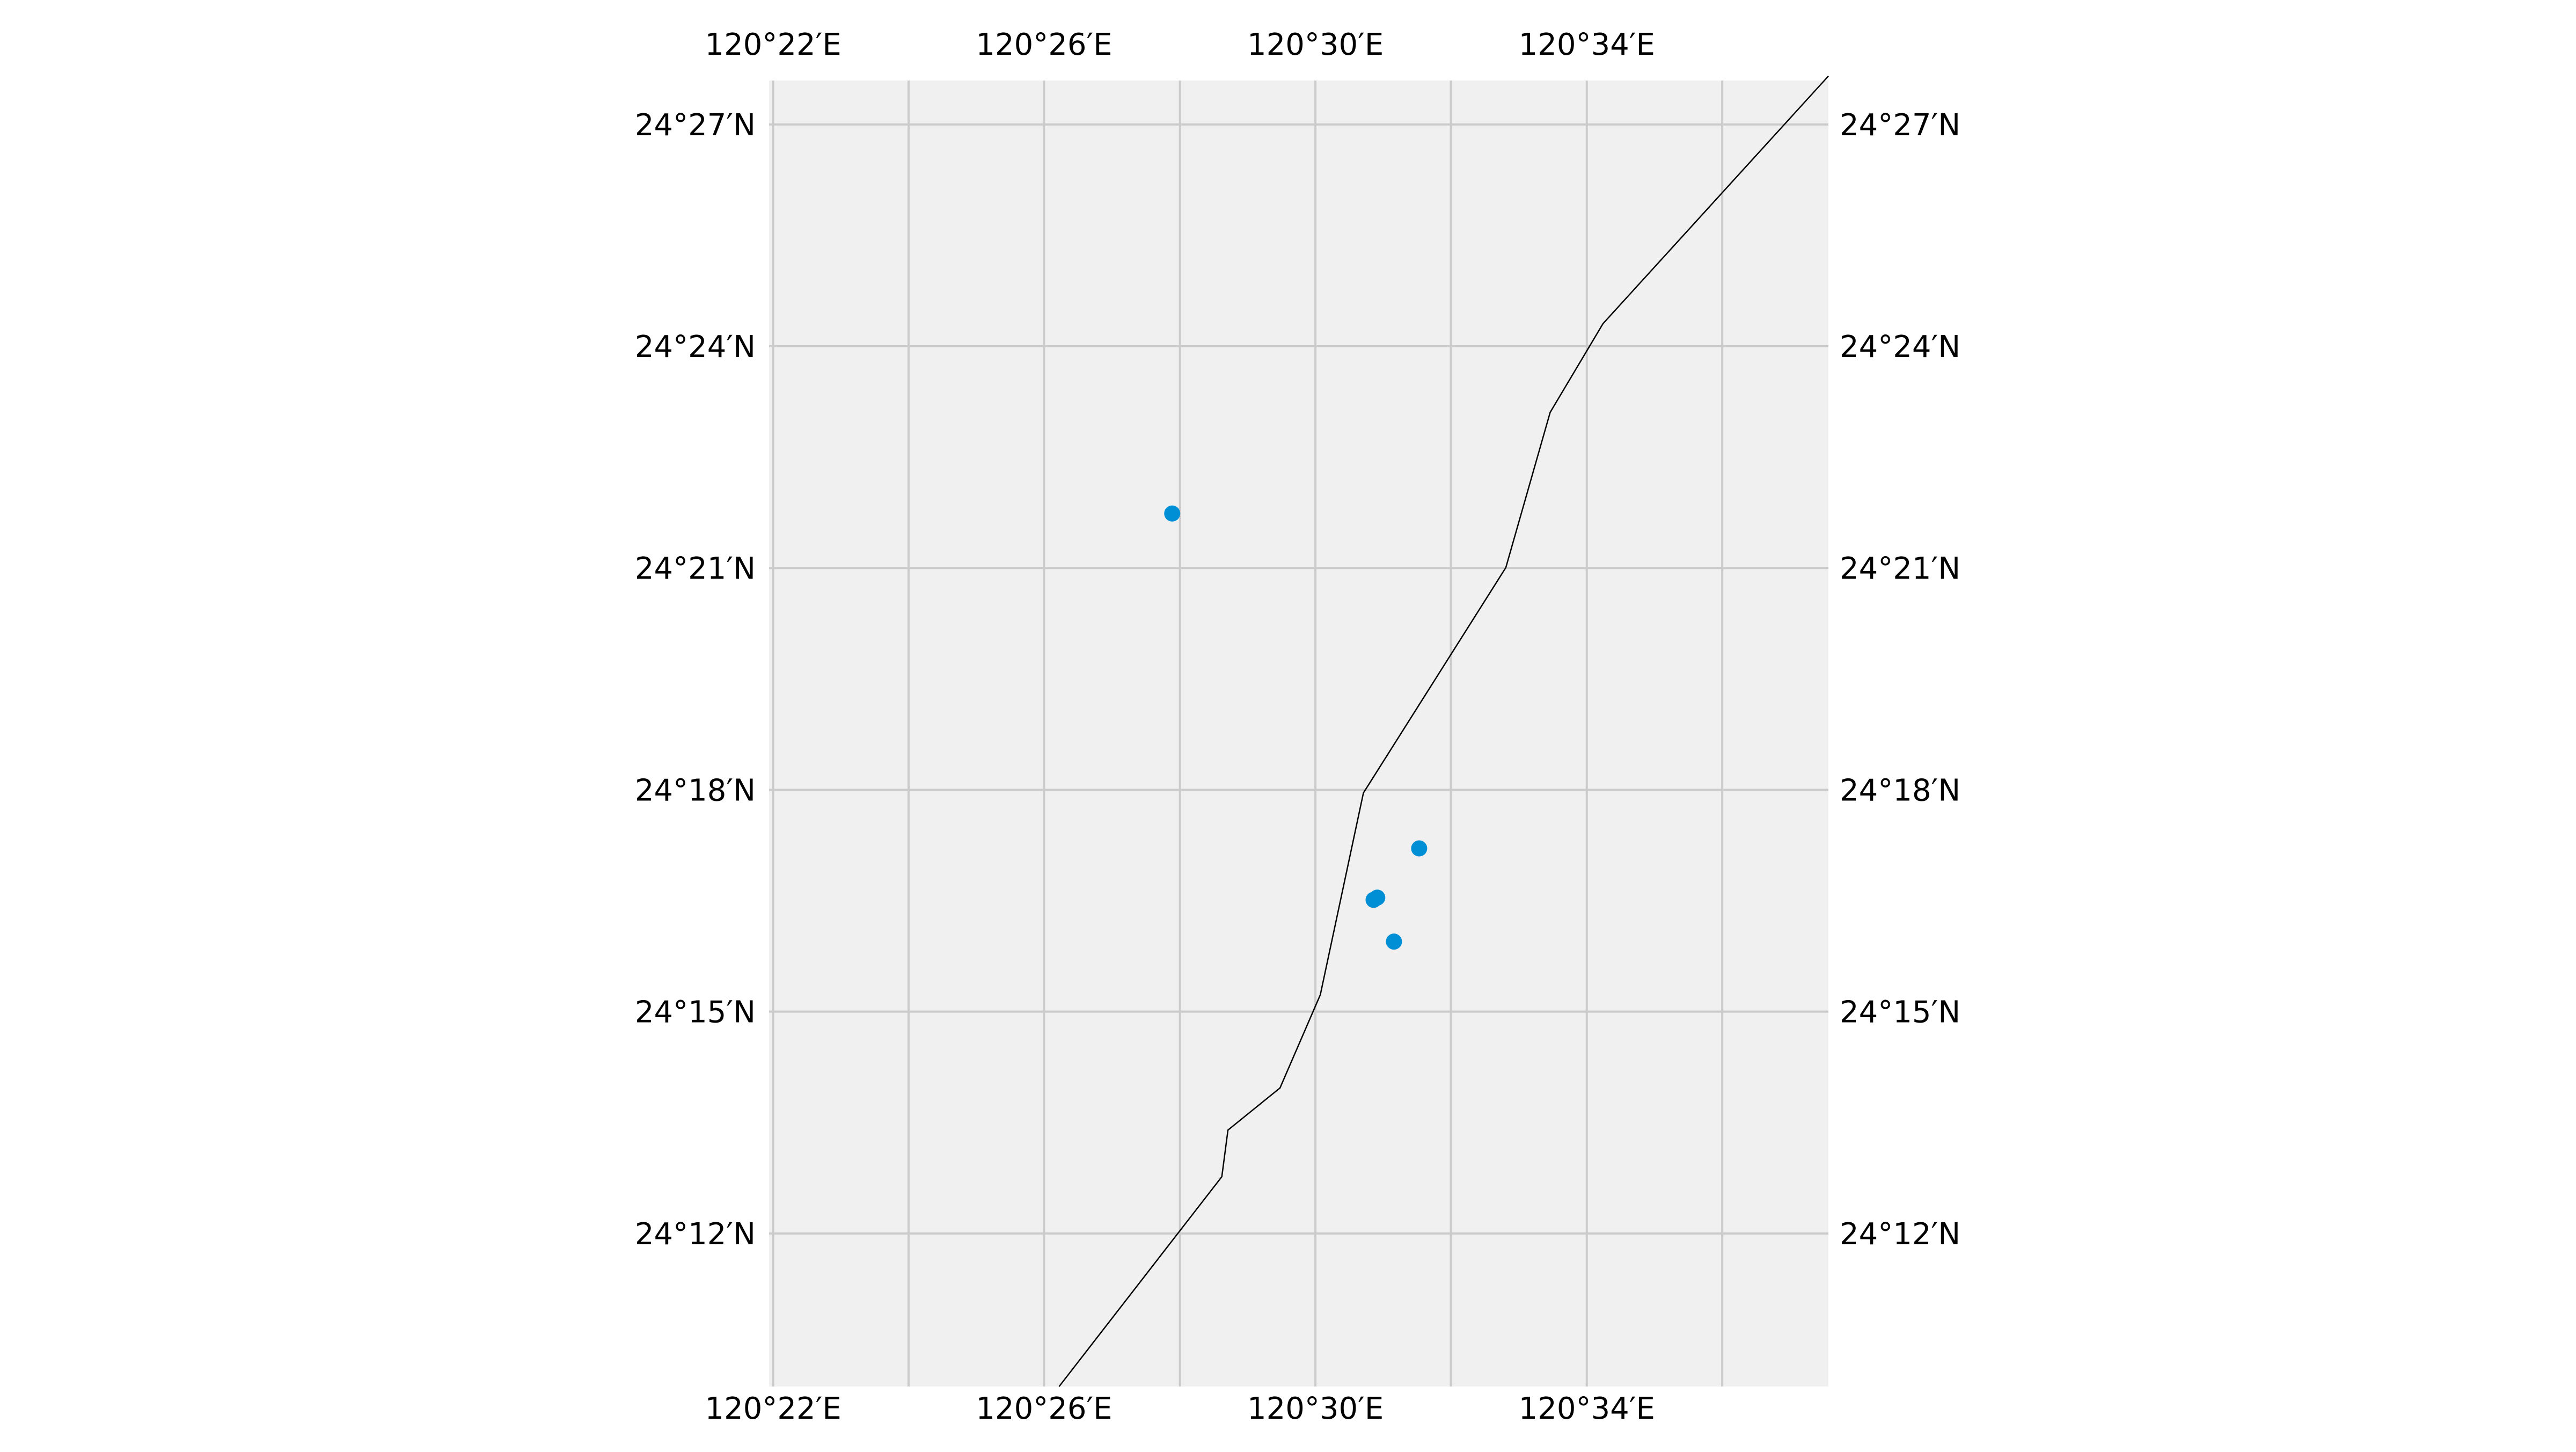 This screenshot has height=1452, width=2576. Describe the element at coordinates (1315, 1408) in the screenshot. I see `longitude-label-bottom: 120°30′E` at that location.